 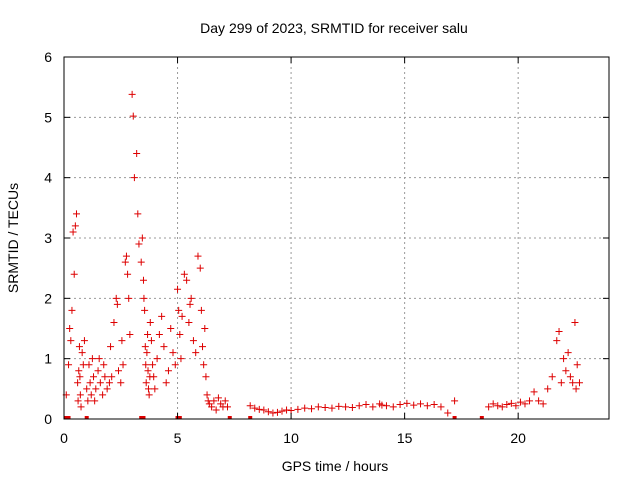 What do you see at coordinates (48, 298) in the screenshot?
I see `y-tick-label: 2` at bounding box center [48, 298].